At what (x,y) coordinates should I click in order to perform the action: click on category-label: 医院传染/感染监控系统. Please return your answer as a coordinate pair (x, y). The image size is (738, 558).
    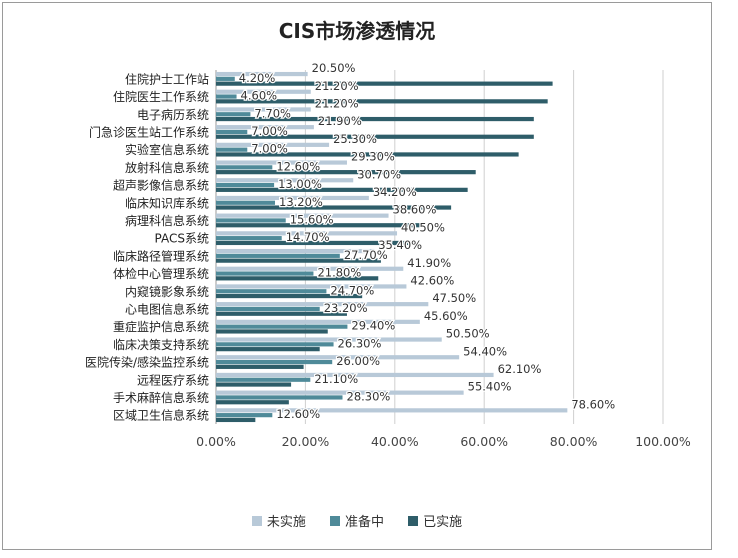
    Looking at the image, I should click on (147, 362).